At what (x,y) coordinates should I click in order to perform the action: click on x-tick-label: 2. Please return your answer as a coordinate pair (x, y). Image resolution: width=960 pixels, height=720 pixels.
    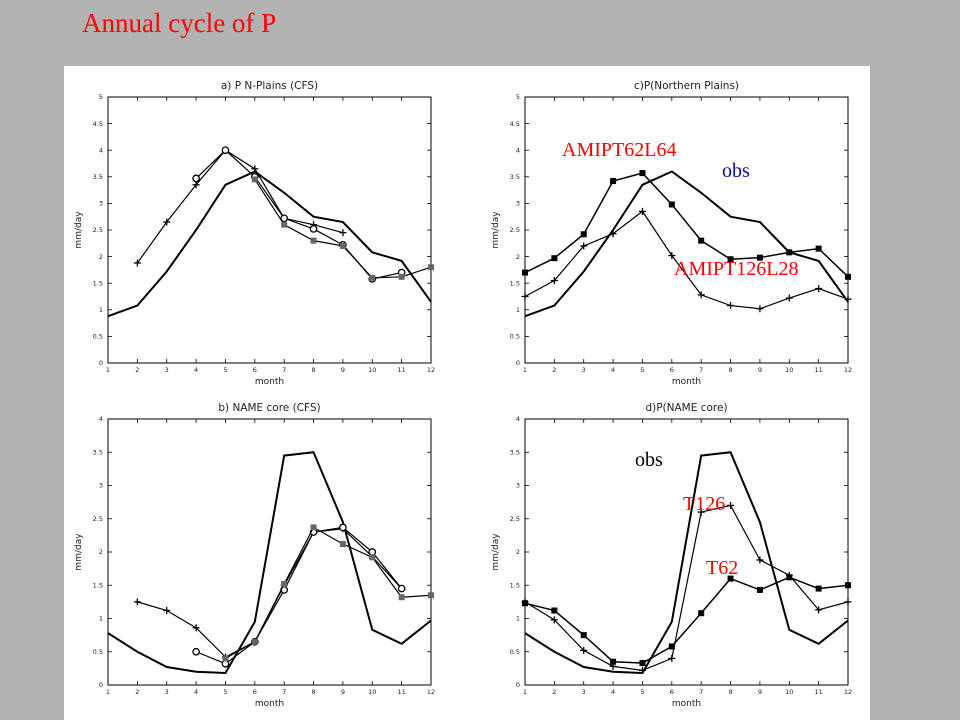
    Looking at the image, I should click on (137, 692).